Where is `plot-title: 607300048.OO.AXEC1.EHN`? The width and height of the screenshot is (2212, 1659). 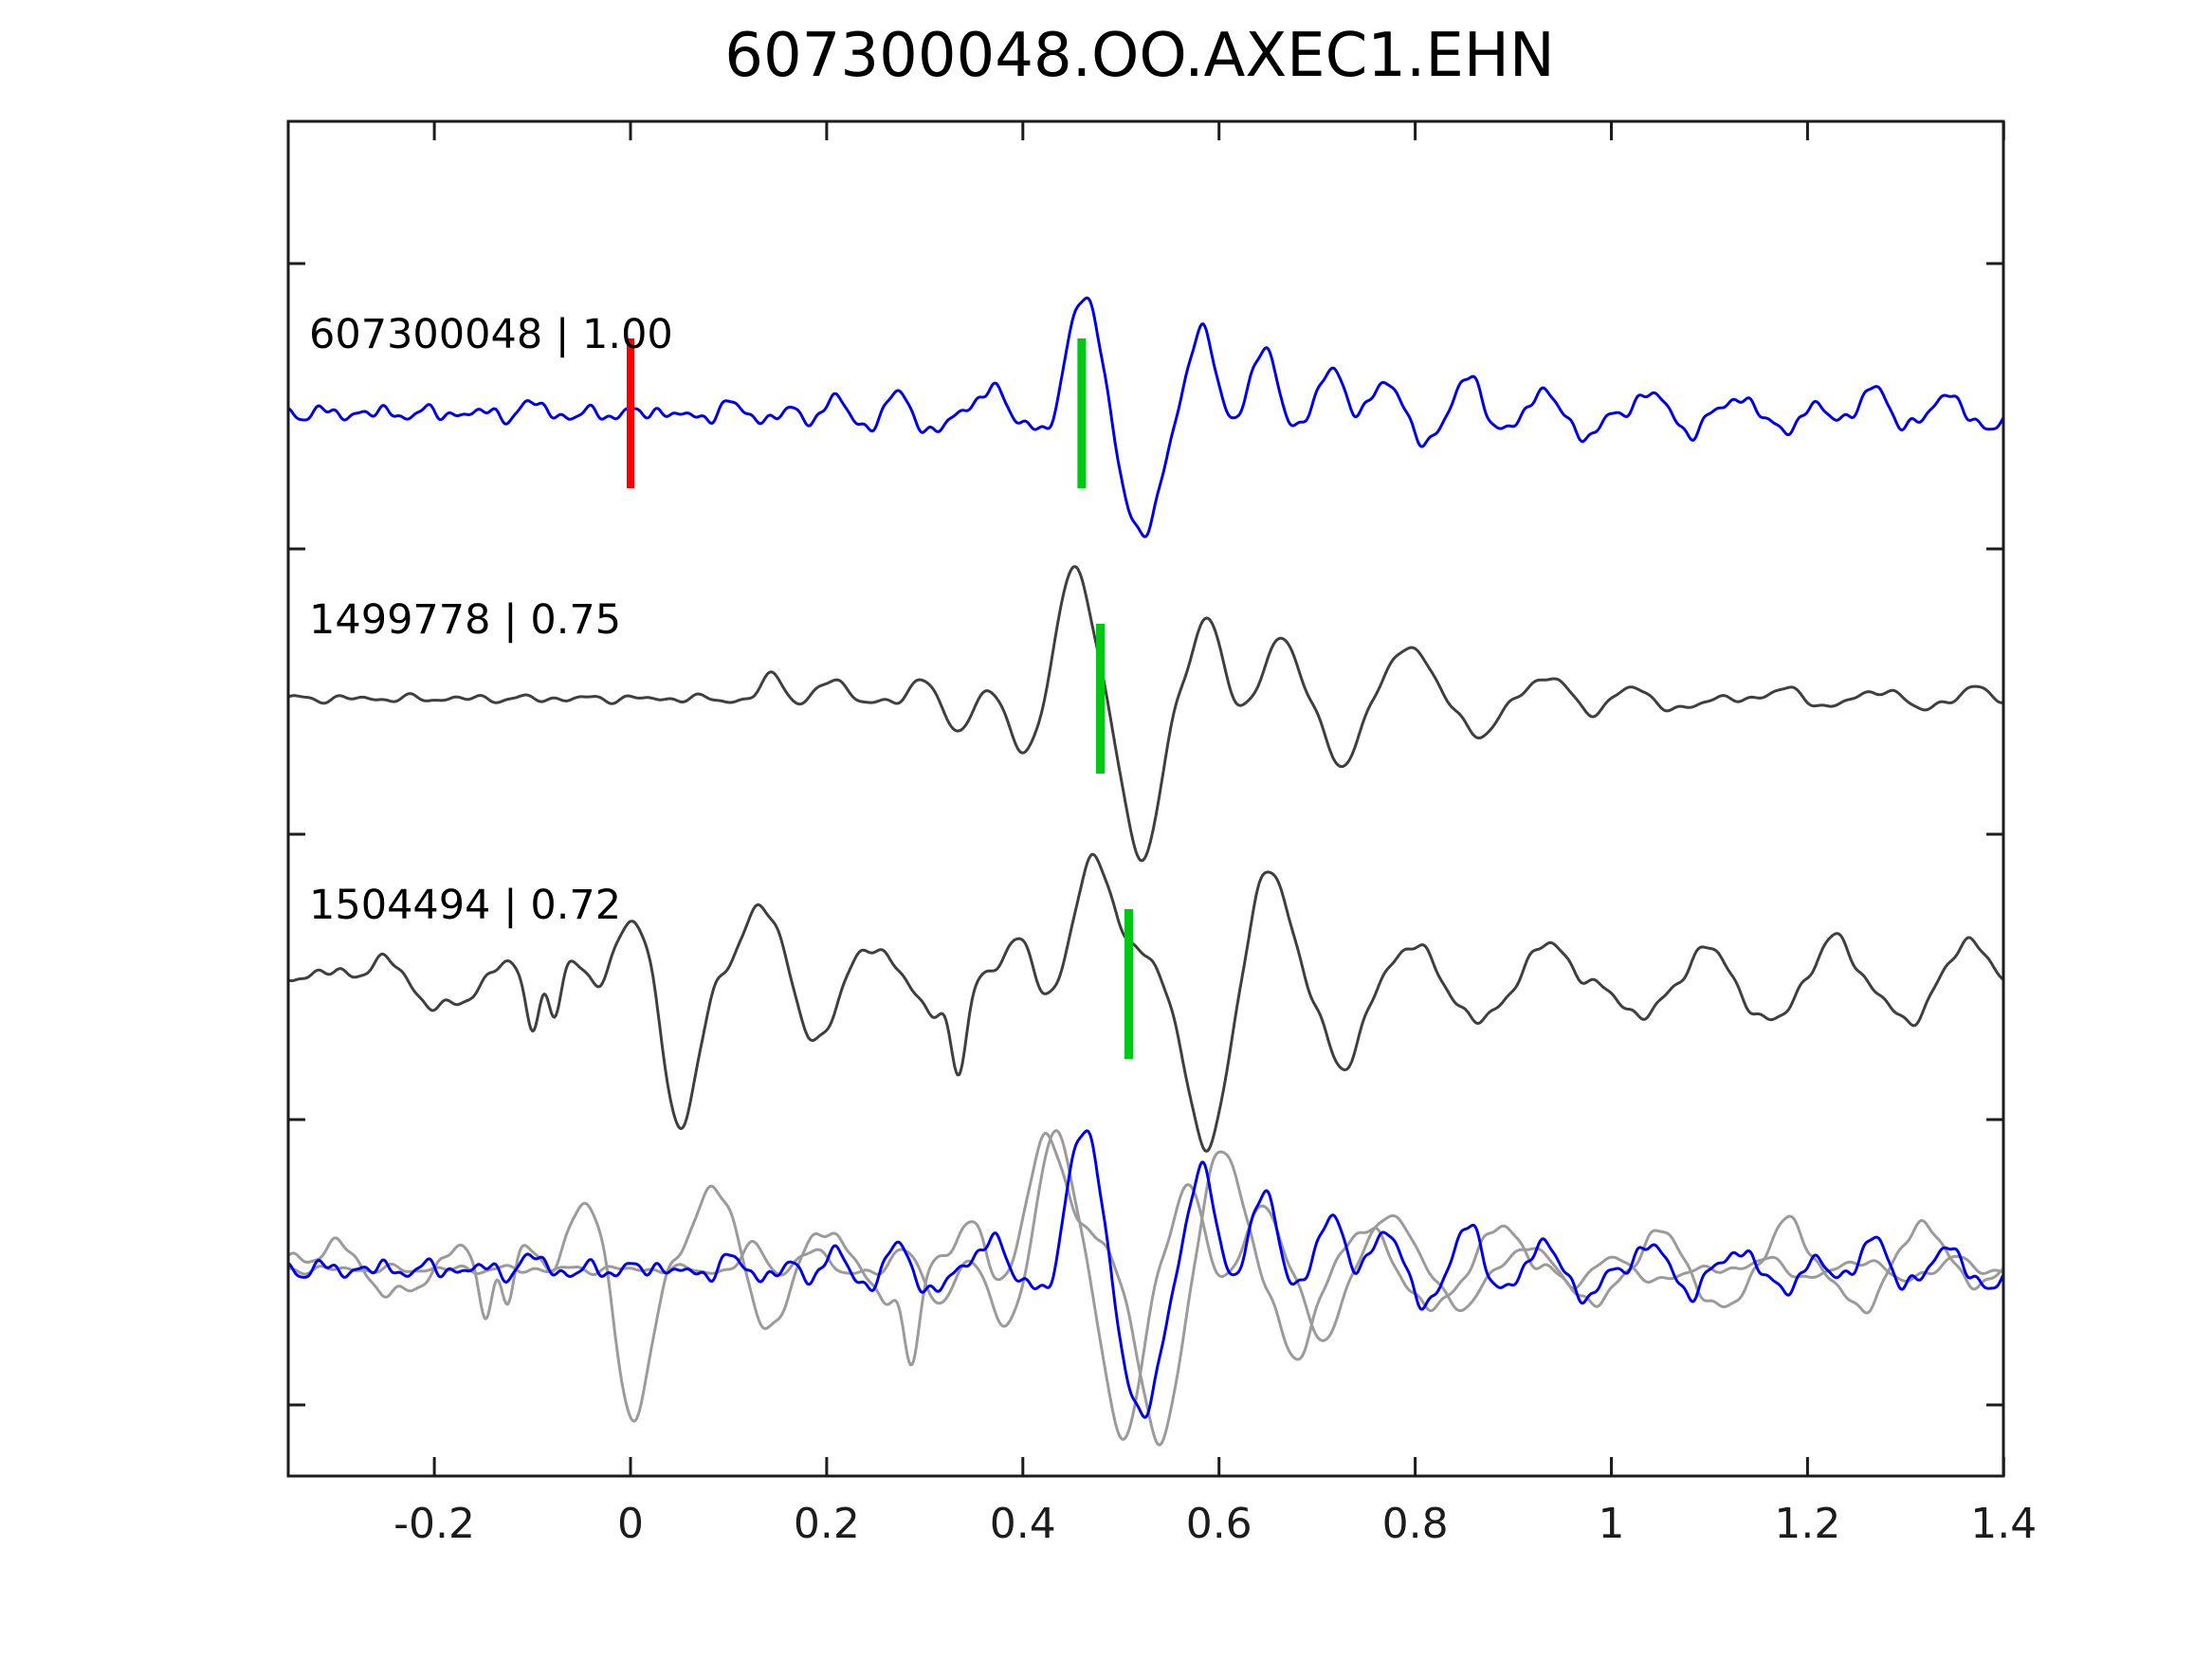
plot-title: 607300048.OO.AXEC1.EHN is located at coordinates (1139, 56).